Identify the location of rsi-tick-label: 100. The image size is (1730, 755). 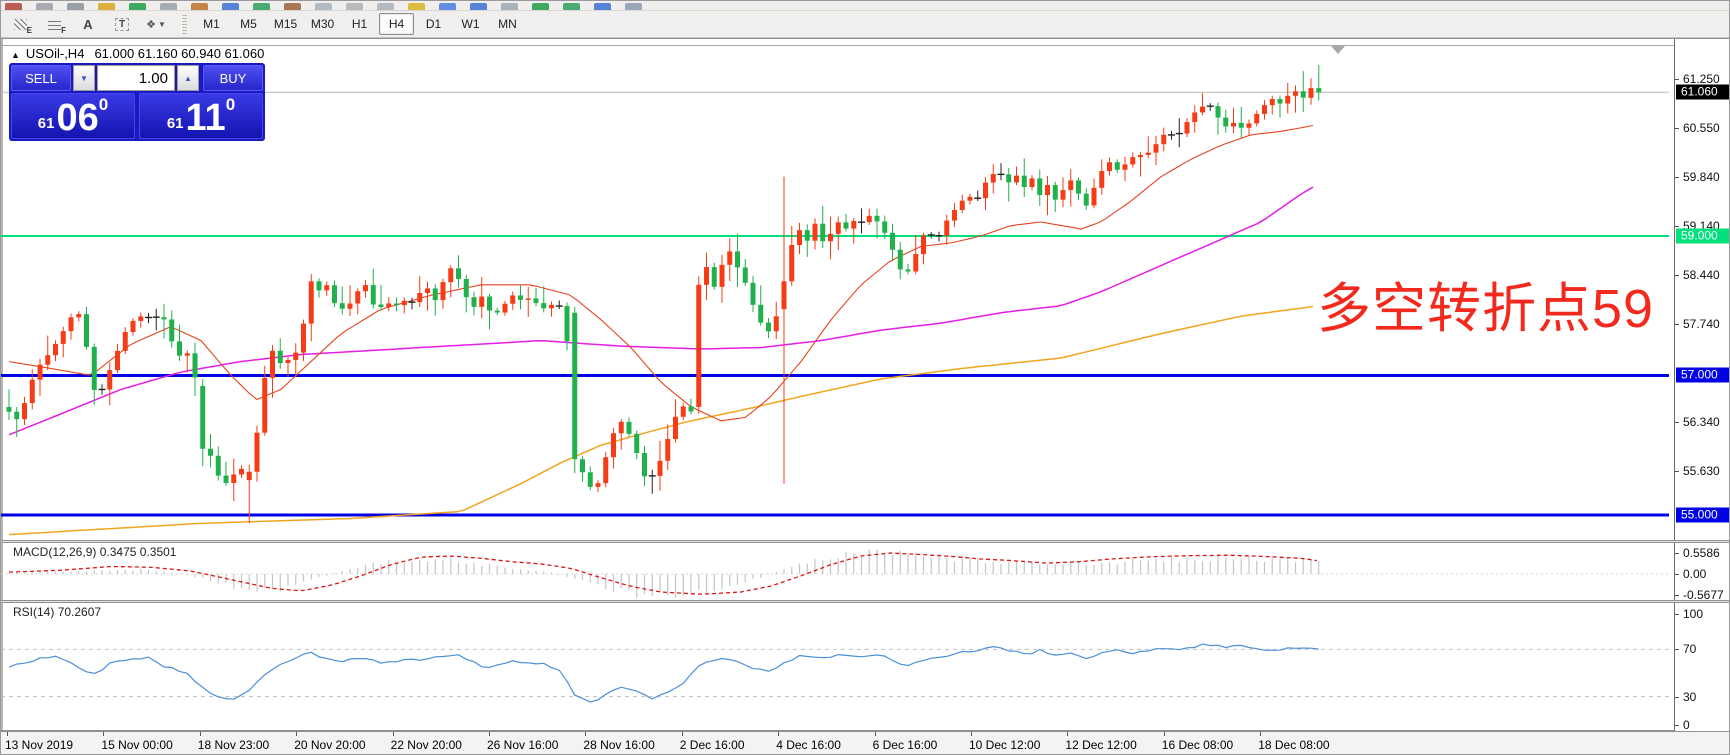
(1693, 614).